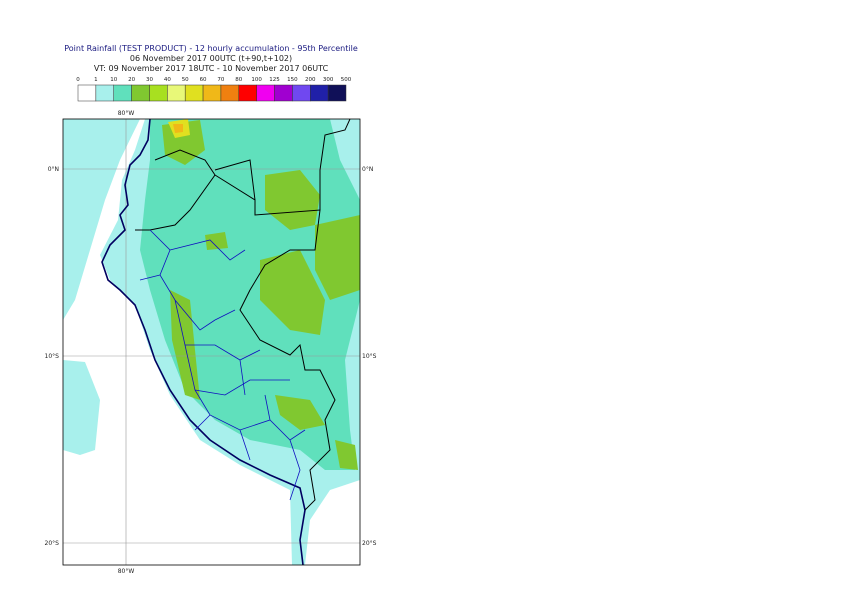 This screenshot has width=842, height=600. What do you see at coordinates (274, 80) in the screenshot?
I see `legend-label: 125` at bounding box center [274, 80].